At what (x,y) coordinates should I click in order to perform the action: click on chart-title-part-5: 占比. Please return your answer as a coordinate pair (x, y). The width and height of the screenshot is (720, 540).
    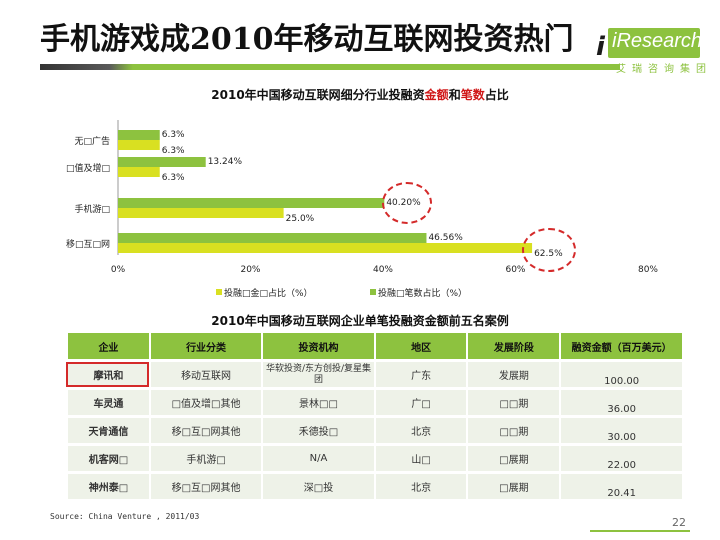
    Looking at the image, I should click on (496, 95).